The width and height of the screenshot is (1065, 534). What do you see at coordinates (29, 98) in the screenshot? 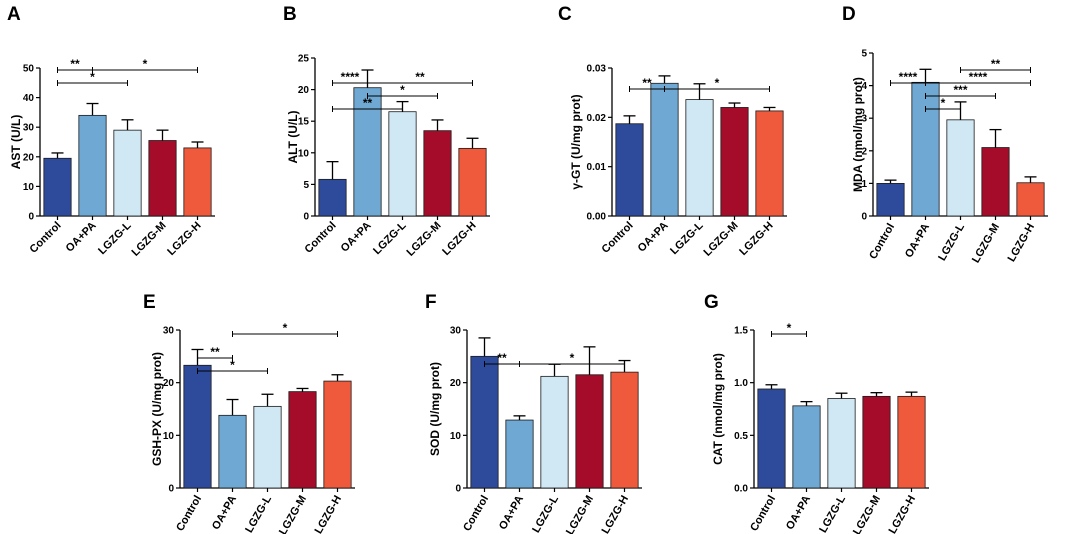
I see `y-tick-label: 40` at bounding box center [29, 98].